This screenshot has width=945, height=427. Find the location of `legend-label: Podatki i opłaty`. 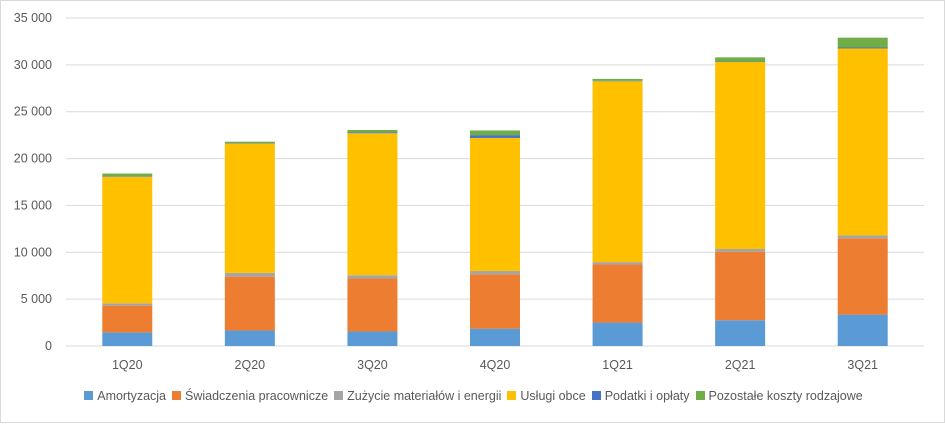

legend-label: Podatki i opłaty is located at coordinates (647, 396).